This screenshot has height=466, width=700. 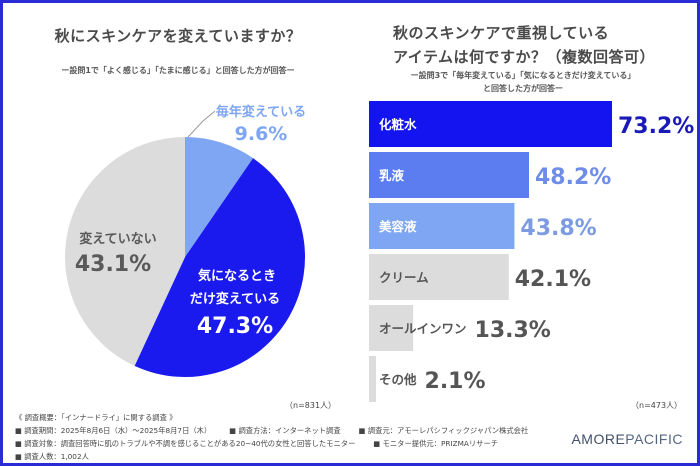 I want to click on survey-provider: ■ モニター提供元：PRIZMAリサーチ, so click(x=436, y=443).